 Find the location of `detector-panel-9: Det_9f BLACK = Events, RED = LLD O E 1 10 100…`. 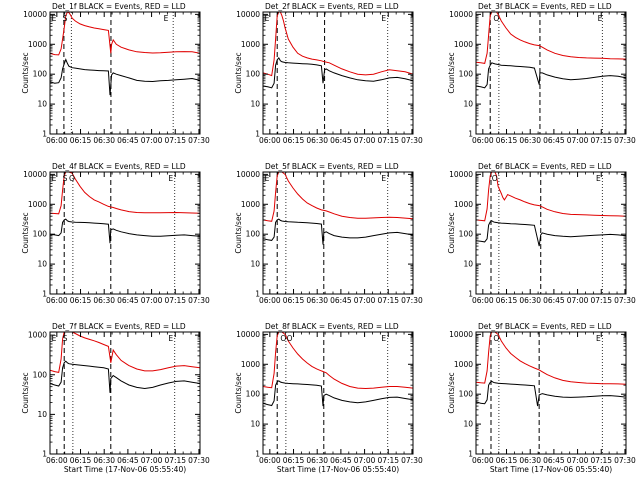

detector-panel-9: Det_9f BLACK = Events, RED = LLD O E 1 10 100… is located at coordinates (541, 398).